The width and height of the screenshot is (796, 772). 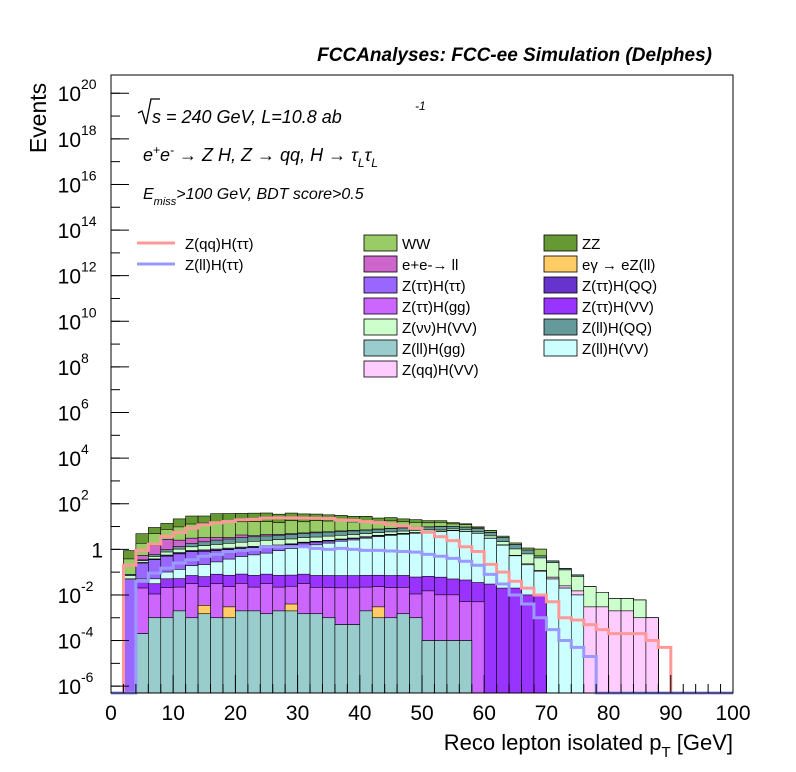 I want to click on legend-item-z-h-qq: Z(ττ)H(QQ), so click(x=600, y=285).